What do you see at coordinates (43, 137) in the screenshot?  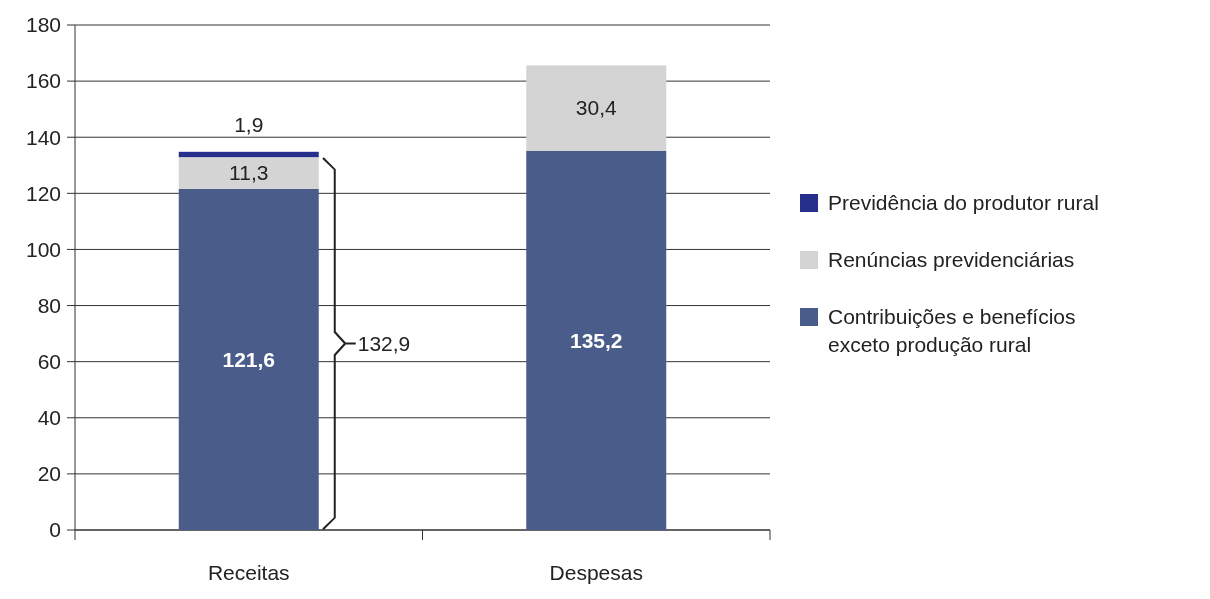 I see `y-tick-label: 140` at bounding box center [43, 137].